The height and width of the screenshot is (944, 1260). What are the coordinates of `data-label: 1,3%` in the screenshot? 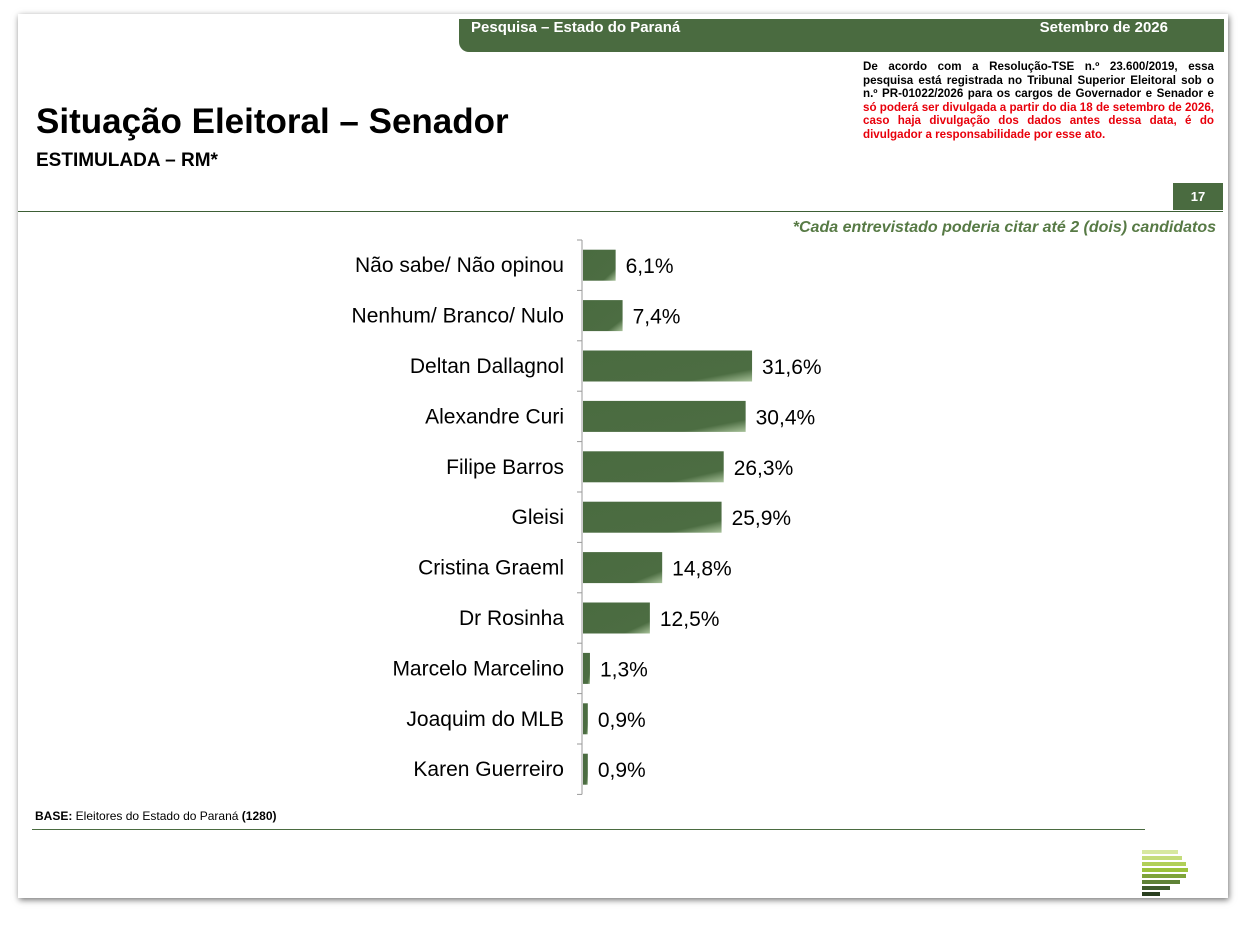 It's located at (624, 669).